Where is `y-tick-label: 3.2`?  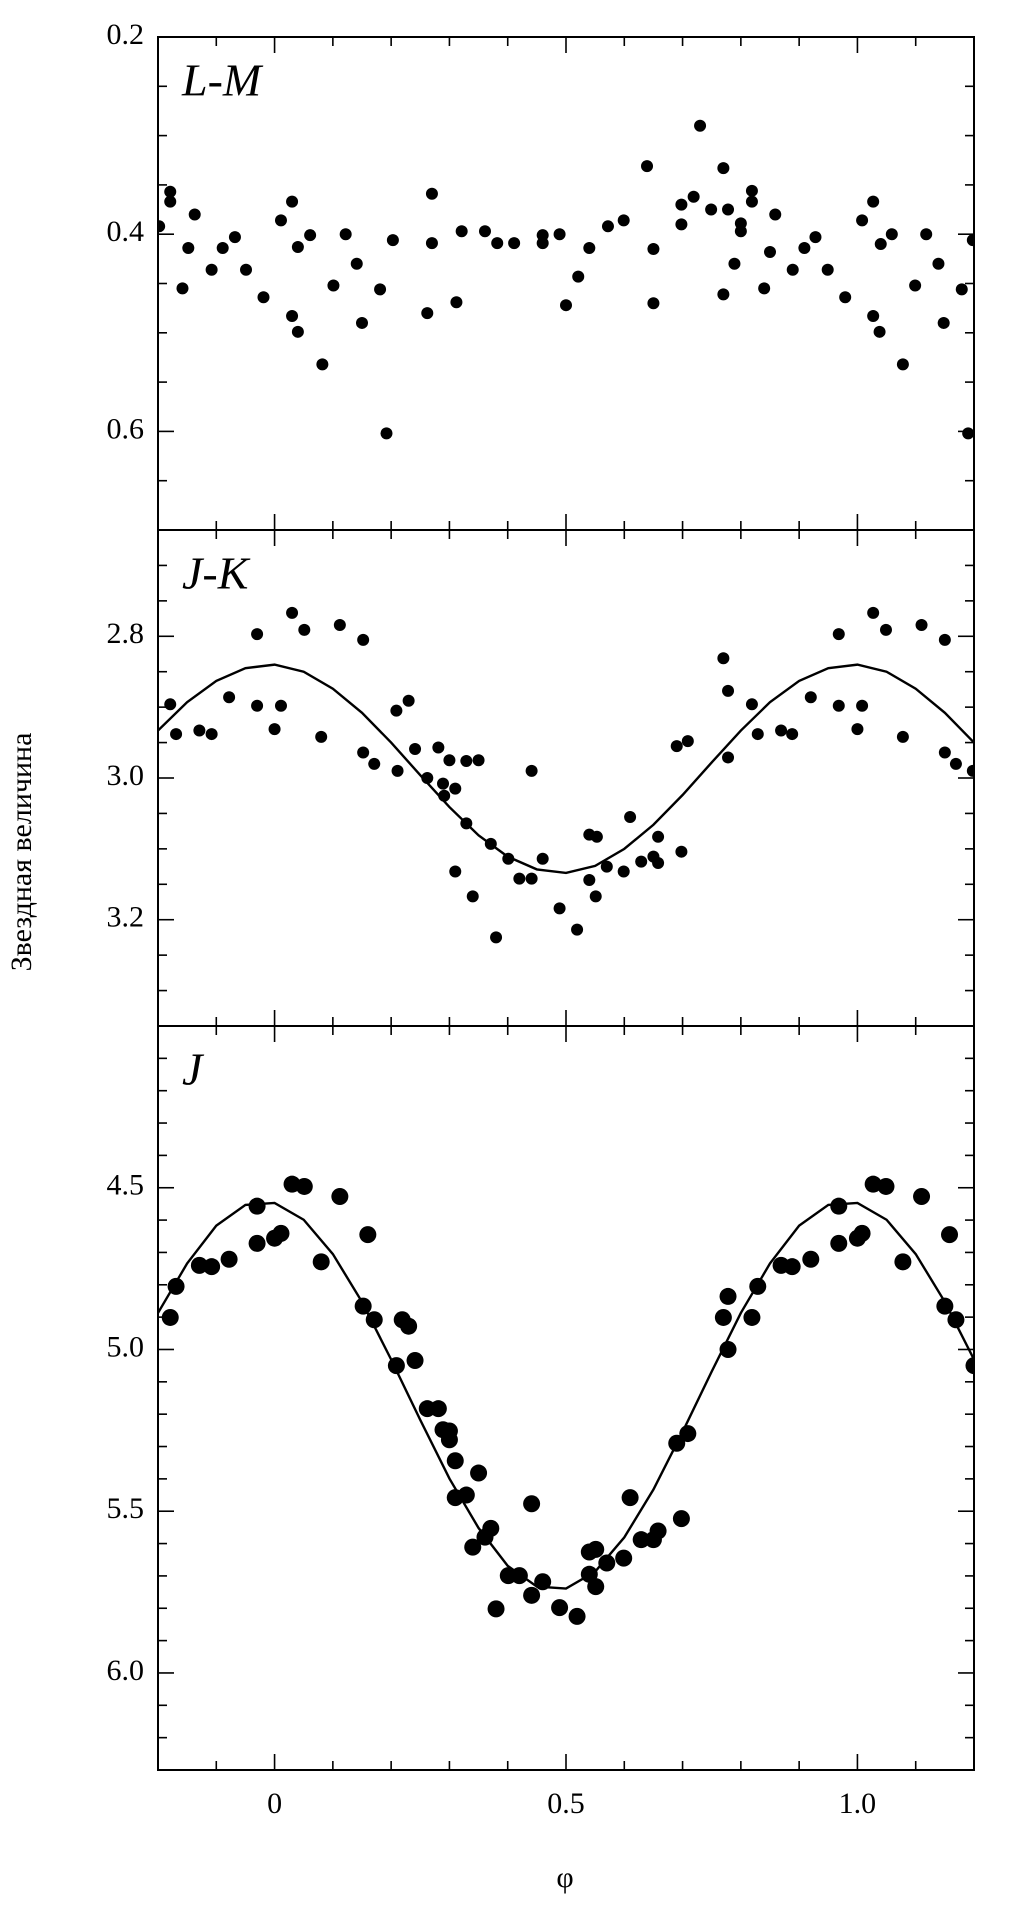
y-tick-label: 3.2 is located at coordinates (126, 917).